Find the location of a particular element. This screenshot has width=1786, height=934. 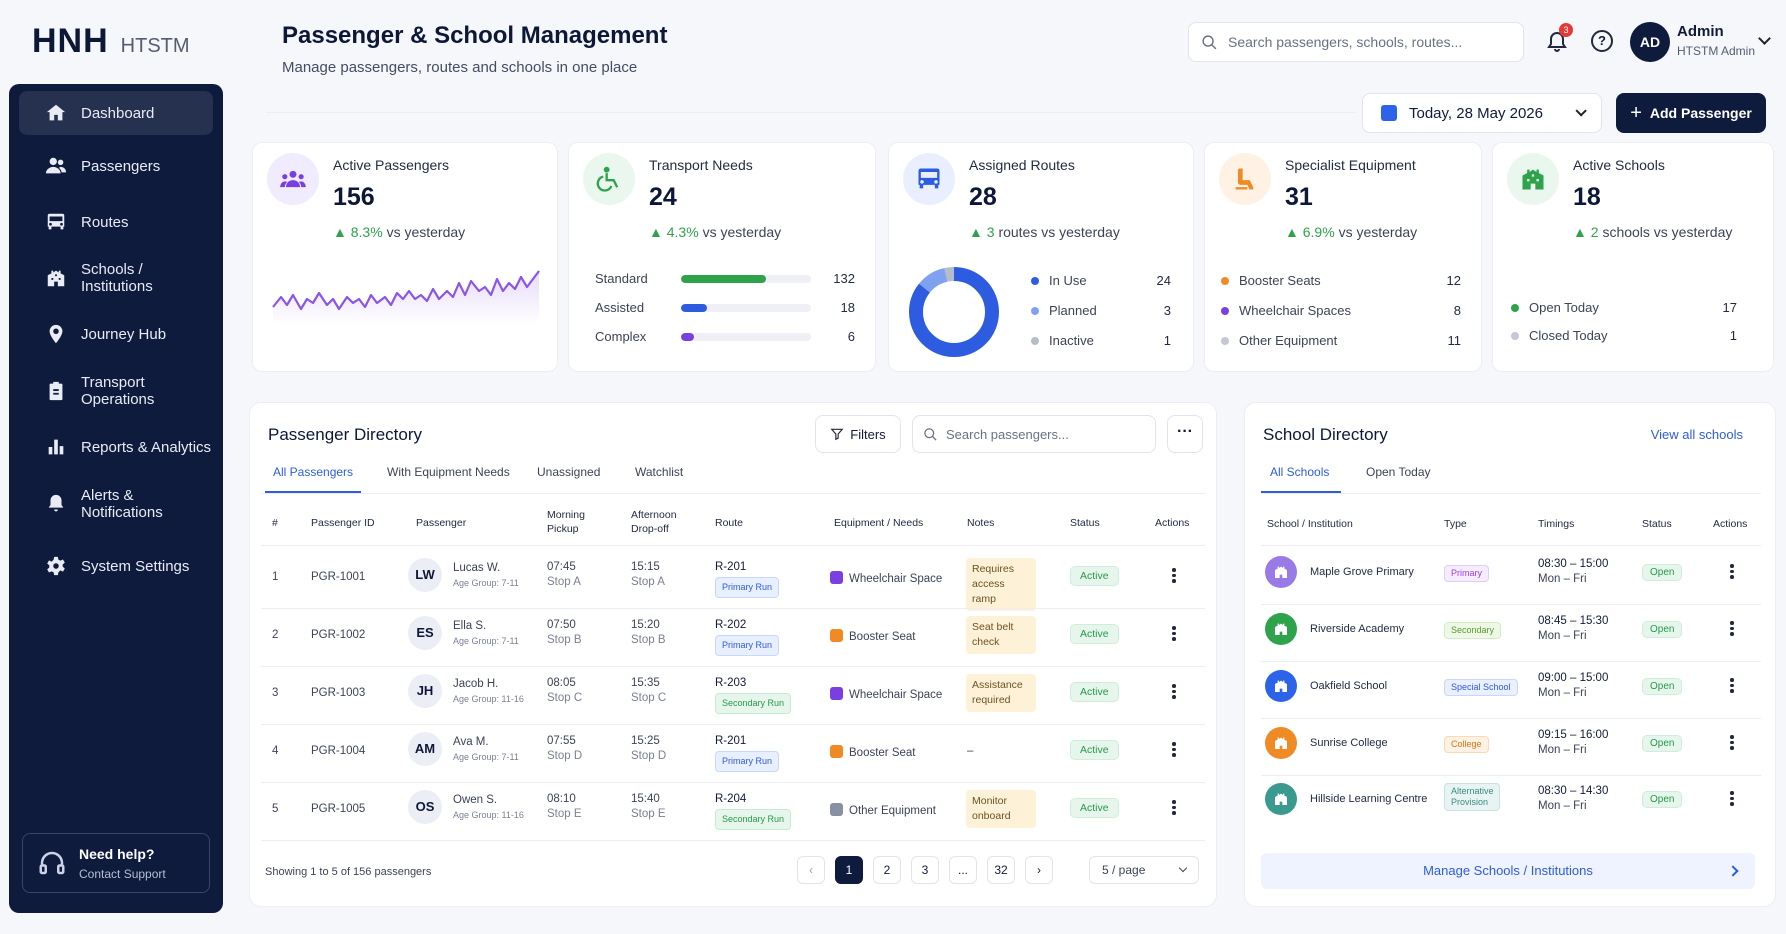

tab-with-equipment-needs: With Equipment Needs is located at coordinates (448, 472).